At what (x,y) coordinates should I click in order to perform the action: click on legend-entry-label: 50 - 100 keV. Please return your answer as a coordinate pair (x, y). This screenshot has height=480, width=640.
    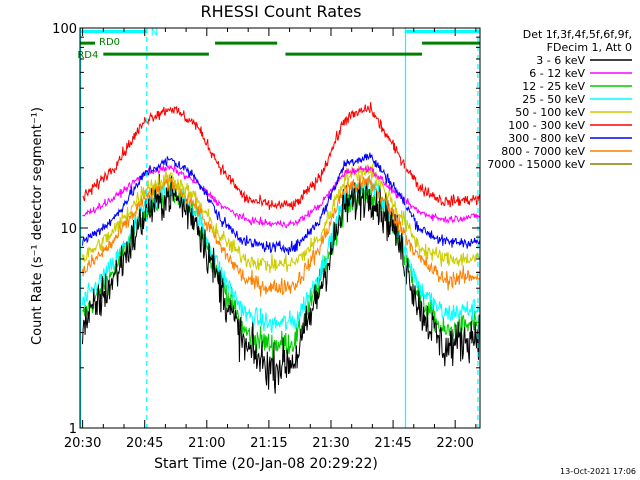
    Looking at the image, I should click on (550, 112).